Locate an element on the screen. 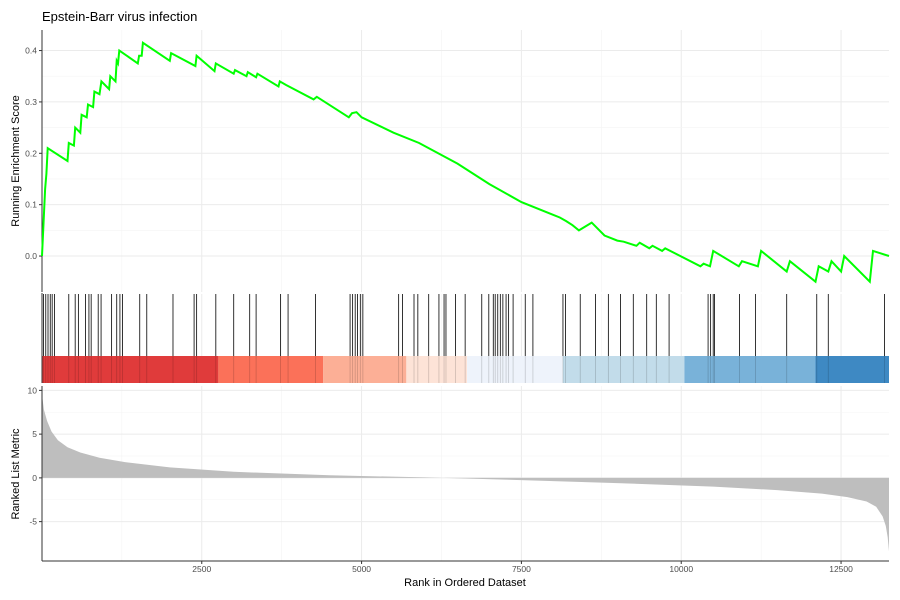  x-tick-label: 7500 is located at coordinates (521, 569).